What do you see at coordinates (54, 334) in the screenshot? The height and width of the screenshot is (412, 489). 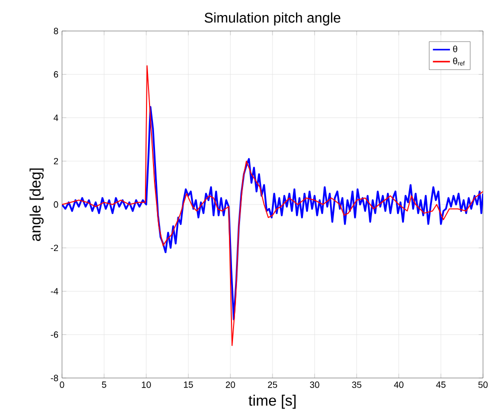 I see `y-tick-label: -6` at bounding box center [54, 334].